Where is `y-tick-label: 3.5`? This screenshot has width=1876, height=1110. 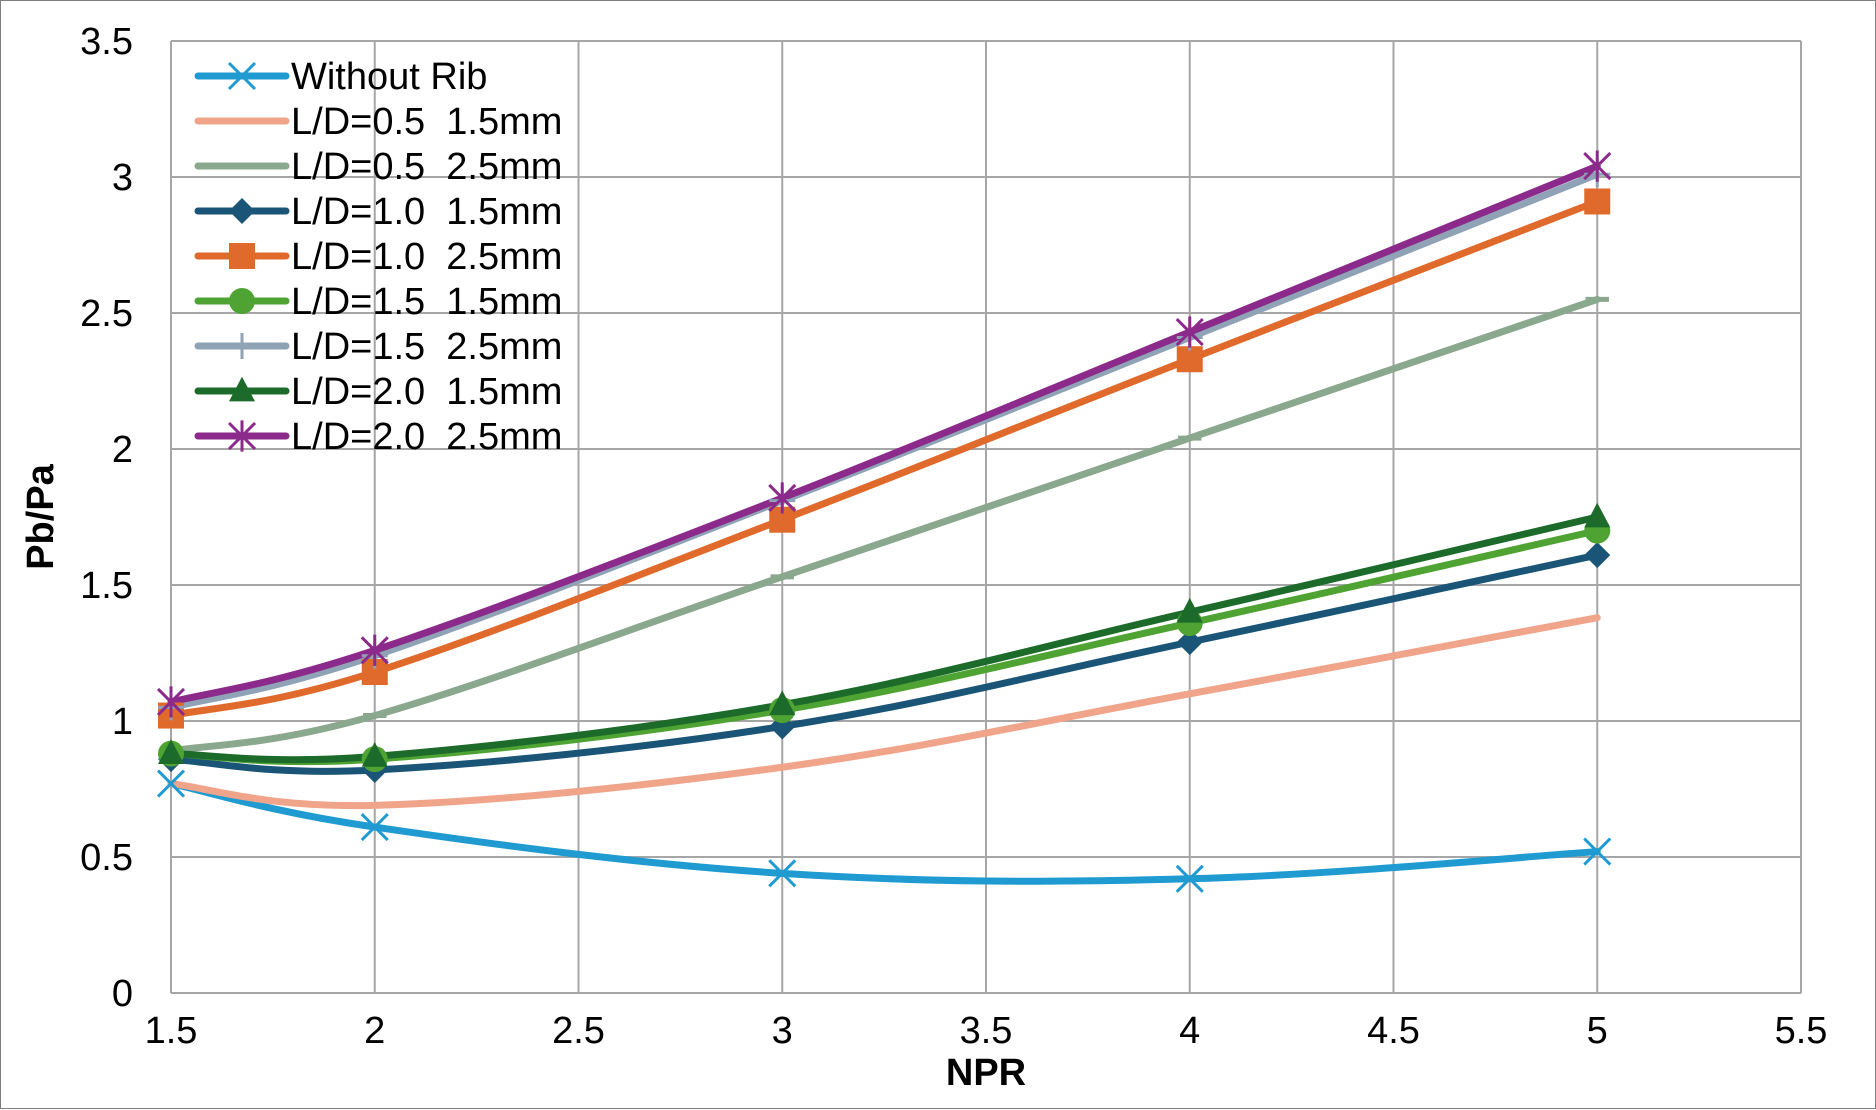 y-tick-label: 3.5 is located at coordinates (106, 42).